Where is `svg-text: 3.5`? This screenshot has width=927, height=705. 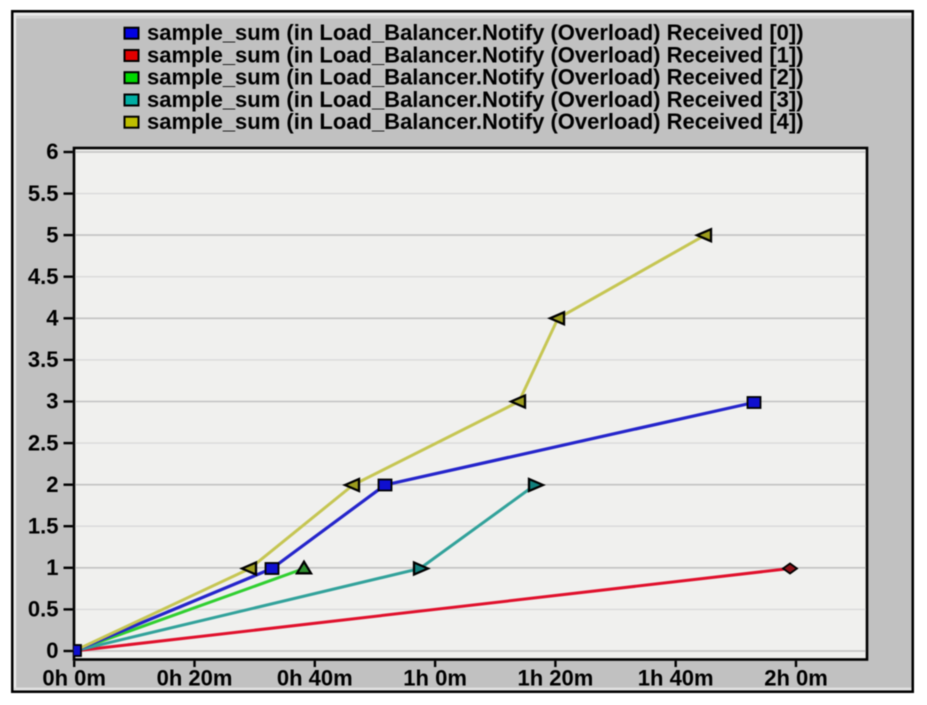
svg-text: 3.5 is located at coordinates (43, 359).